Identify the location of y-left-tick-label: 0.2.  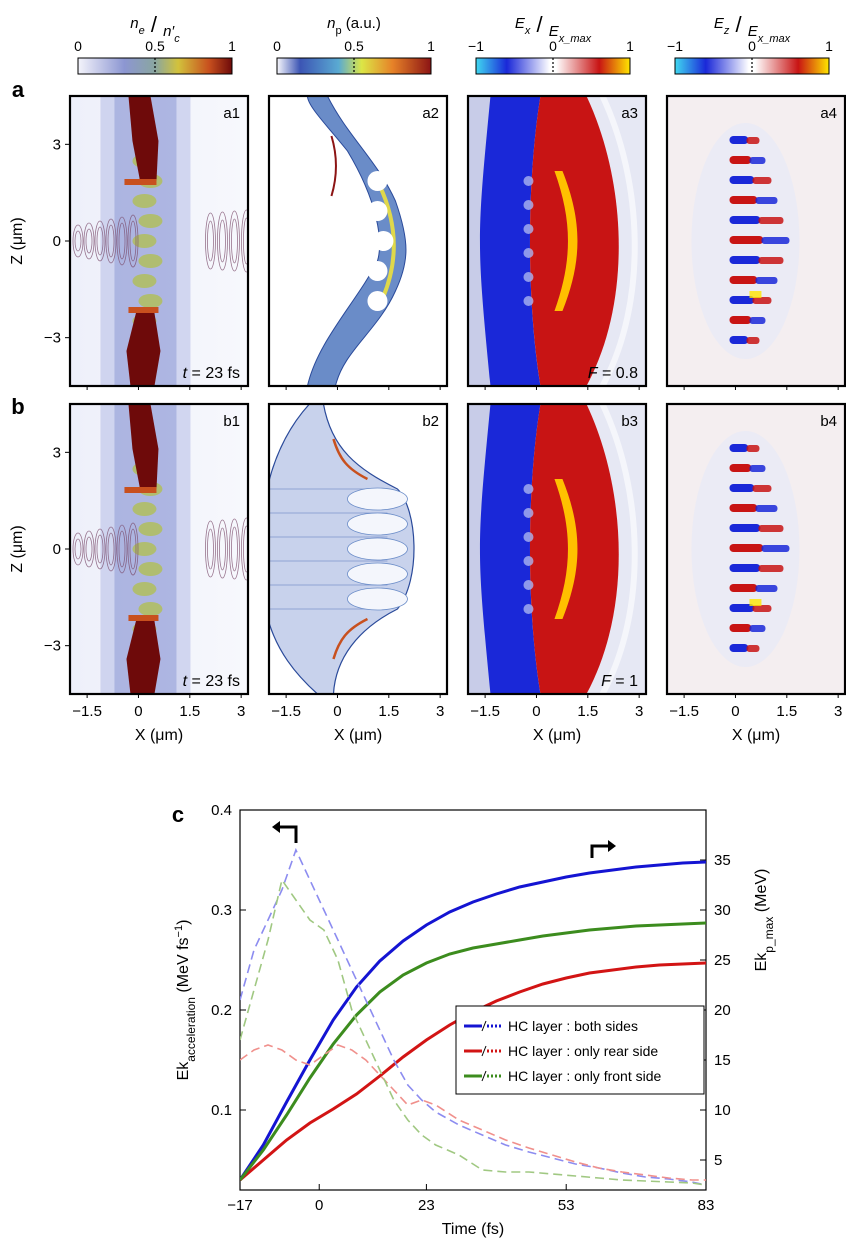
(221, 1010).